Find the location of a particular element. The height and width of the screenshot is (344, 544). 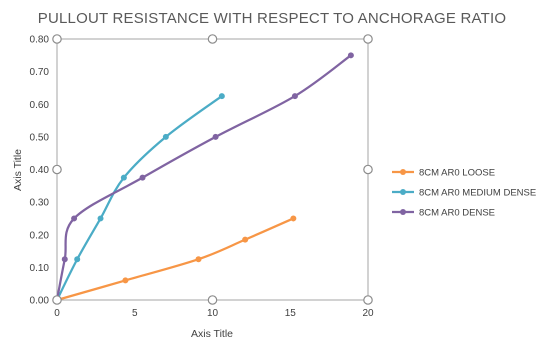

x-axis-title: Axis Title is located at coordinates (212, 334).